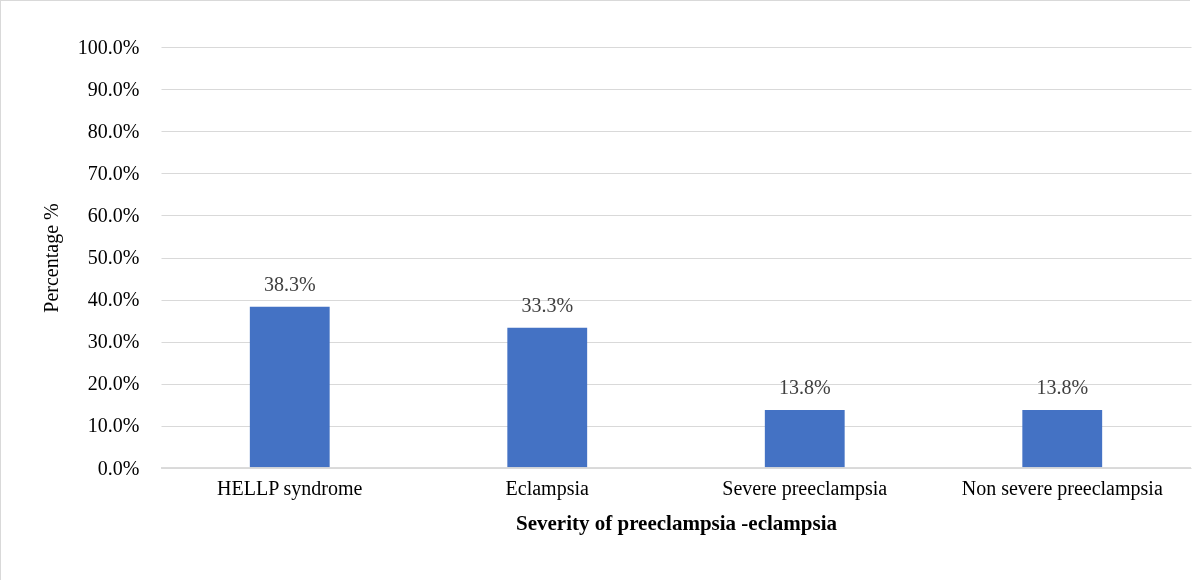 This screenshot has width=1203, height=583. I want to click on y-tick-label: 0.0%, so click(118, 467).